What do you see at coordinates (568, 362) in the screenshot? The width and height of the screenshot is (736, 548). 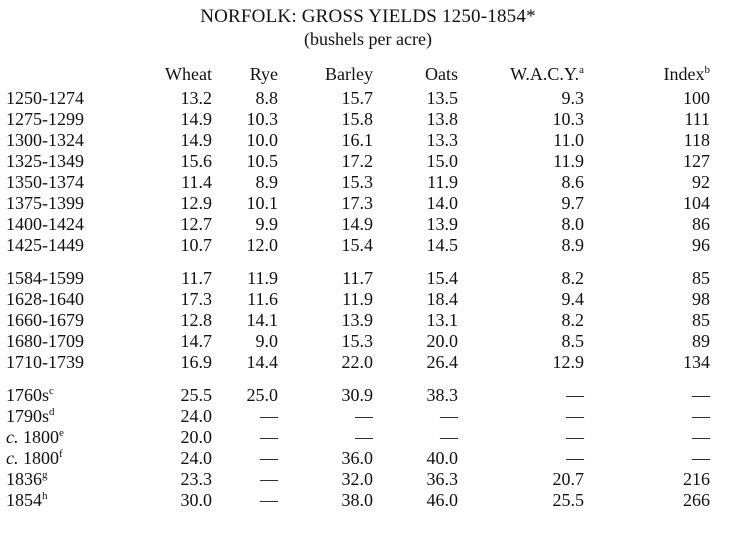 I see `wacy-cell: 12.9` at bounding box center [568, 362].